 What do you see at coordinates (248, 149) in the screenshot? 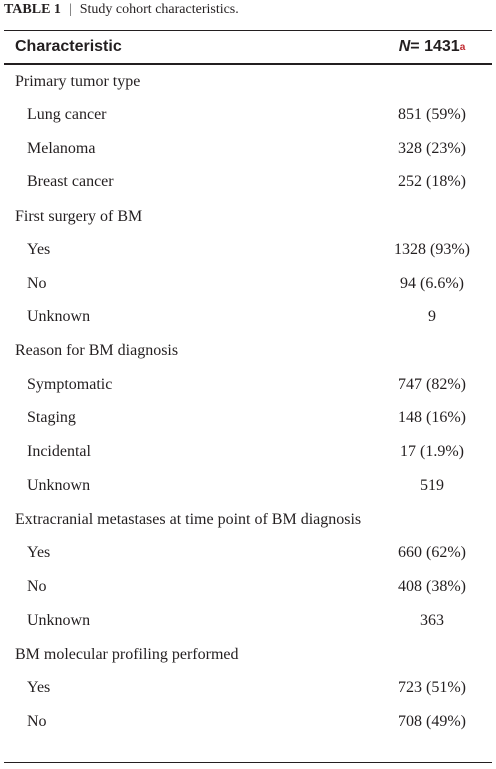
I see `data-row: Melanoma 328 (23%)` at bounding box center [248, 149].